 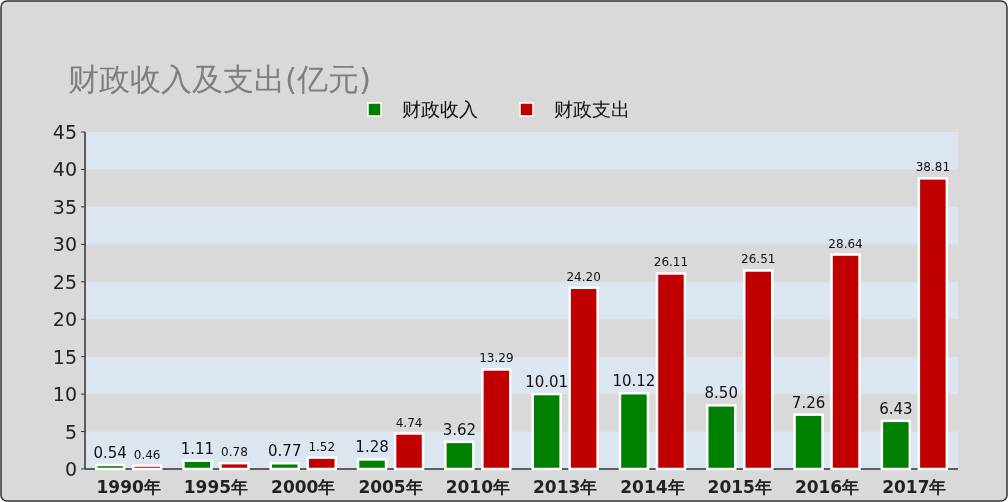 What do you see at coordinates (64, 394) in the screenshot?
I see `y-tick-label: 10` at bounding box center [64, 394].